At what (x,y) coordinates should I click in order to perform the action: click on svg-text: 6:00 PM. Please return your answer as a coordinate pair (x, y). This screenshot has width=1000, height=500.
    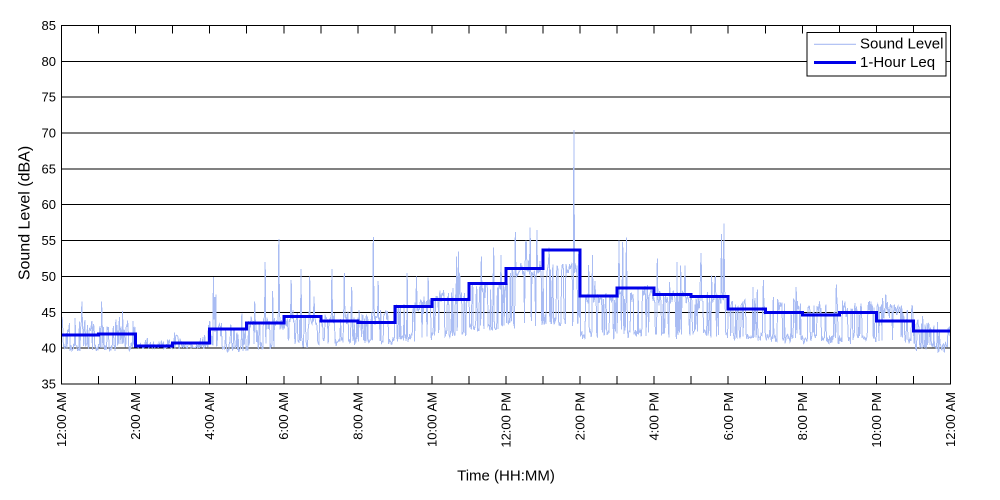
    Looking at the image, I should click on (728, 416).